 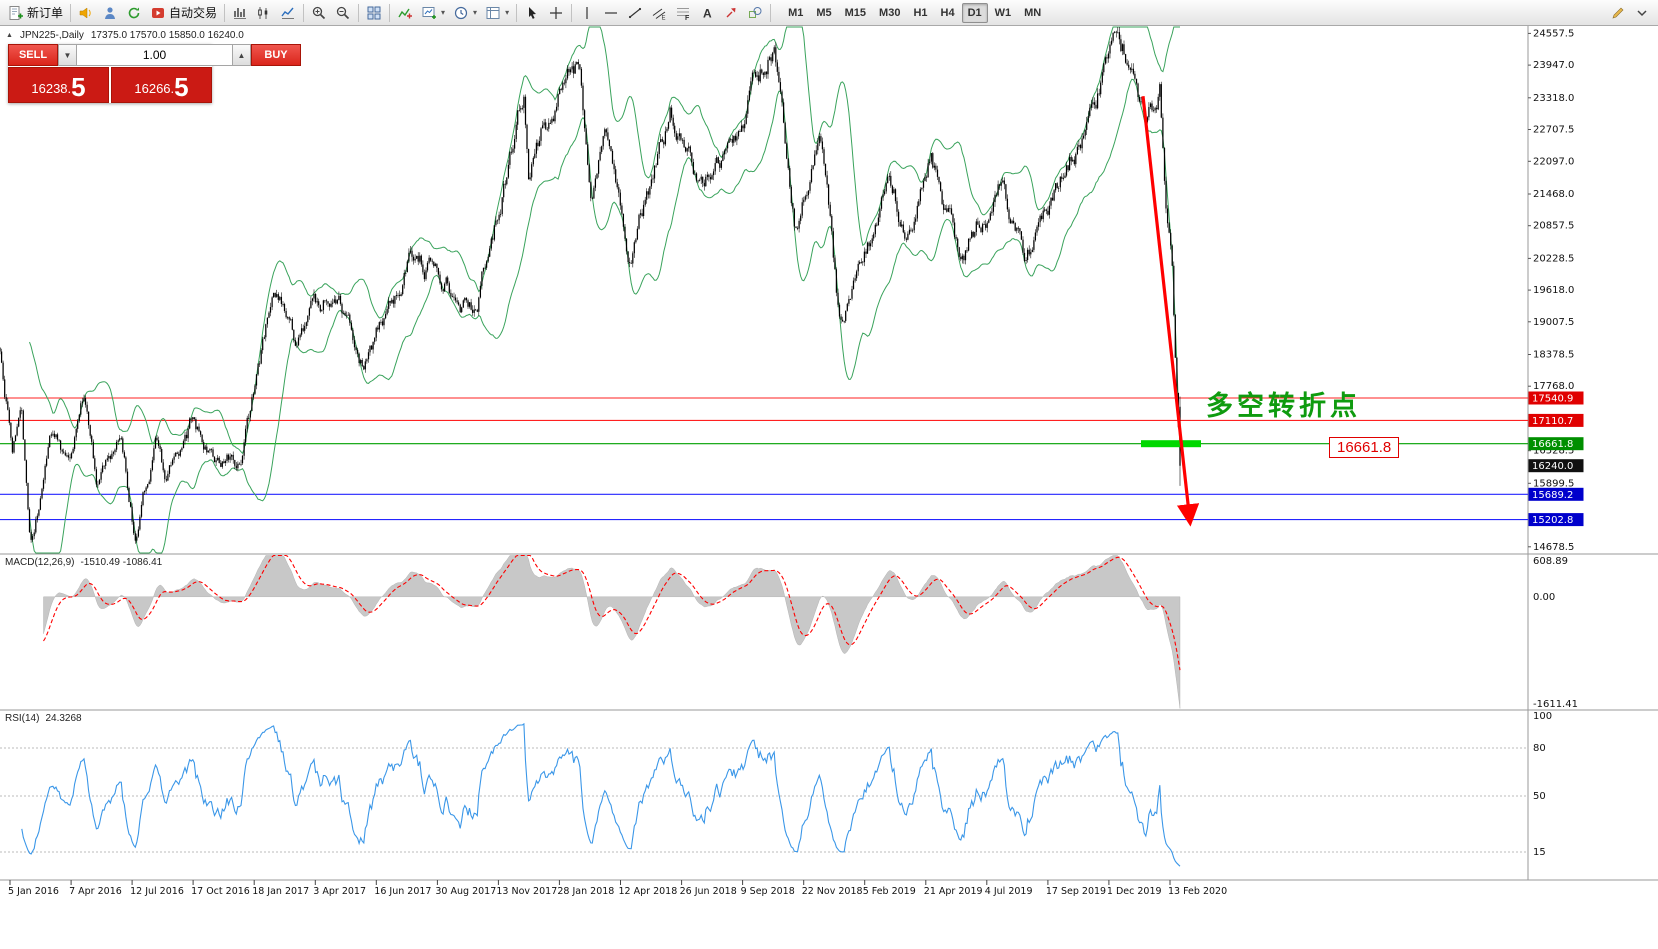 I want to click on indicators-button, so click(x=405, y=13).